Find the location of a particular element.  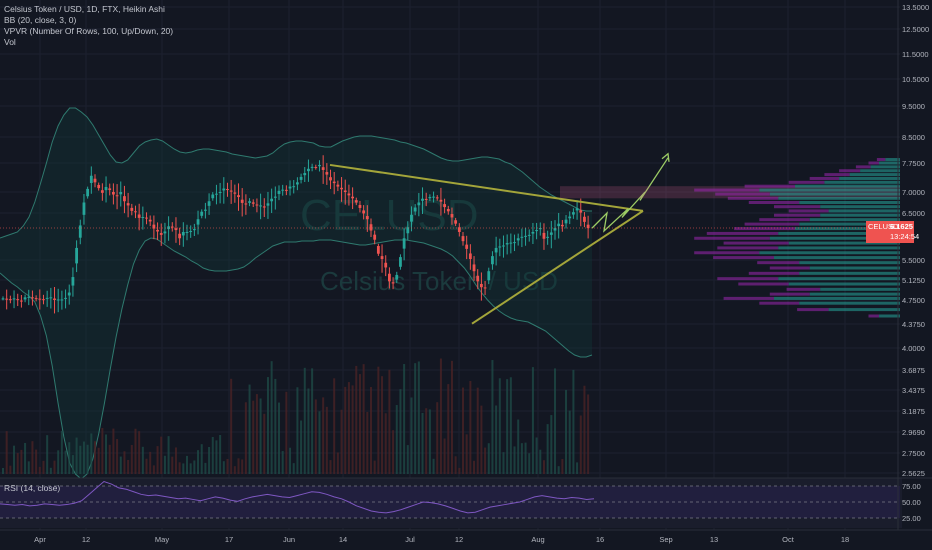

volume-indicator-label: Vol is located at coordinates (10, 42).